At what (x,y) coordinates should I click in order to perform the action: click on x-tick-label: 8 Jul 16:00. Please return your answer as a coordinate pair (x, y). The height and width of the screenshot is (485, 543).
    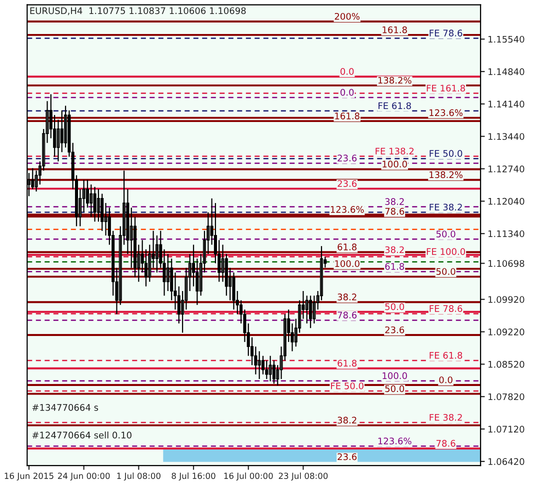
    Looking at the image, I should click on (194, 476).